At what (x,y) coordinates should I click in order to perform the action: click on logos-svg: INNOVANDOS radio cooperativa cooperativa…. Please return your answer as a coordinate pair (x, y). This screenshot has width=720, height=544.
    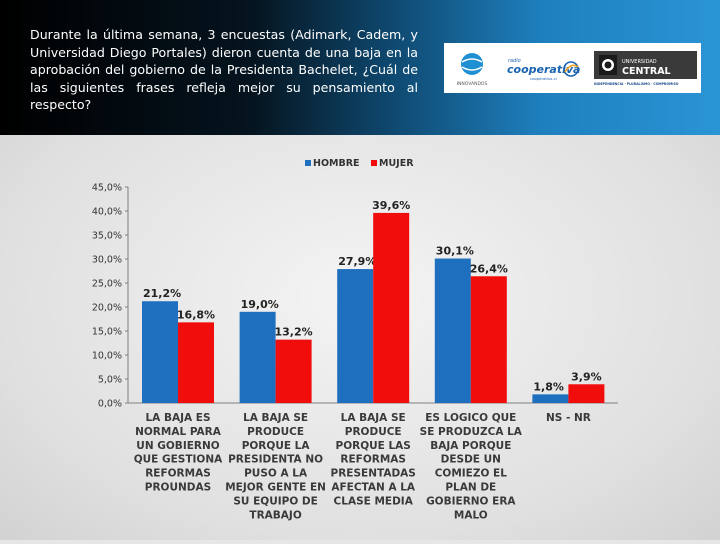
    Looking at the image, I should click on (577, 69).